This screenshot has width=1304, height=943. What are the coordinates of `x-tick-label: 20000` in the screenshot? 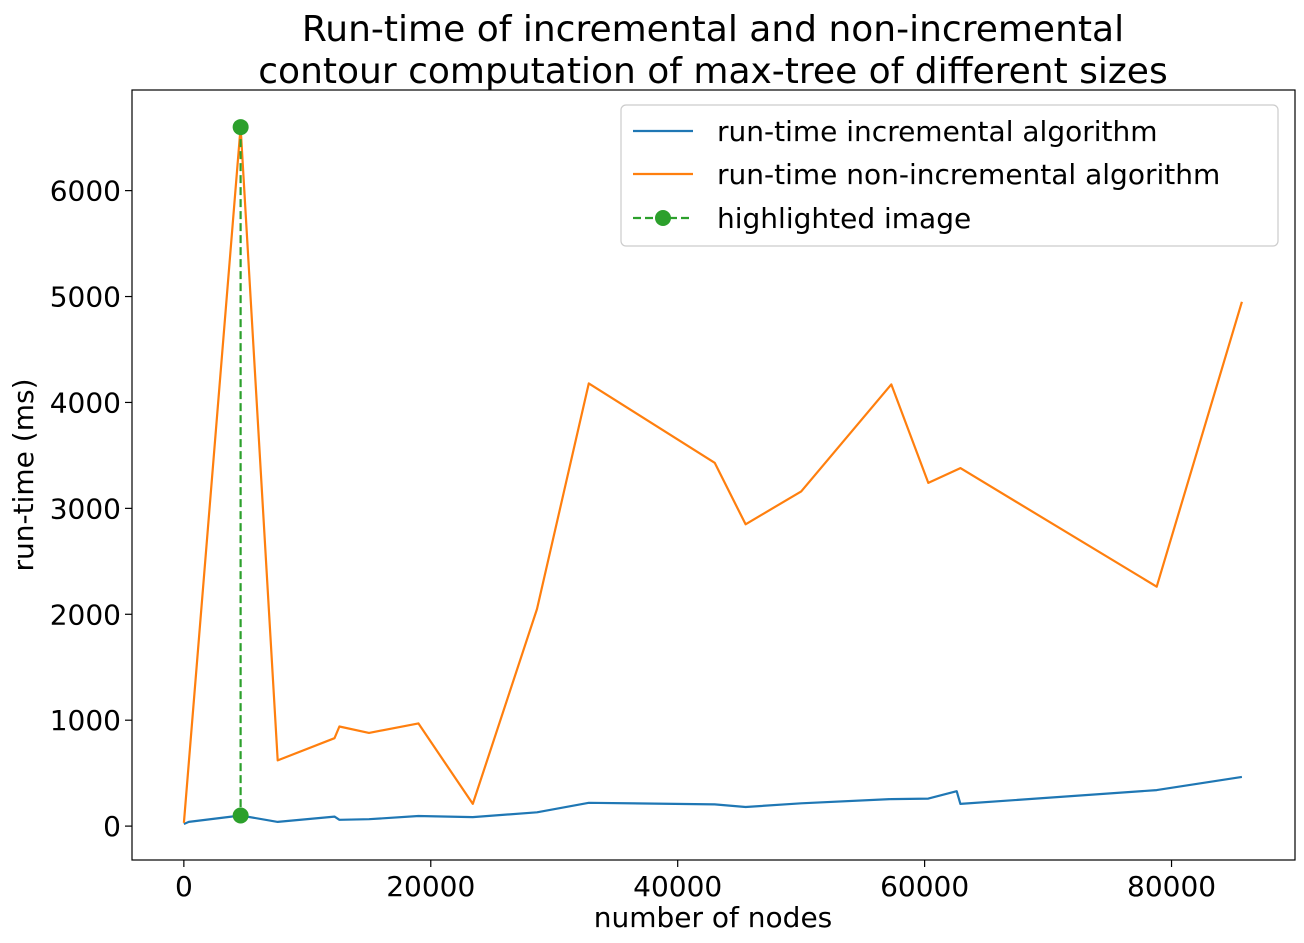 It's located at (430, 886).